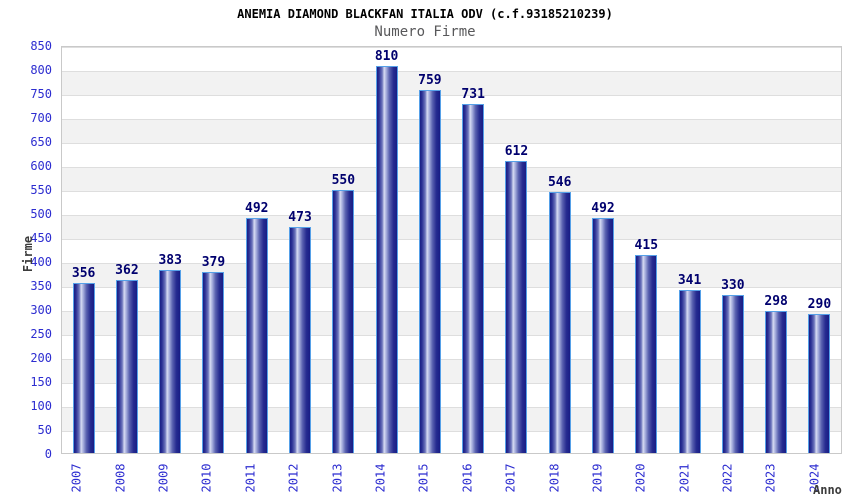 The image size is (850, 500). What do you see at coordinates (83, 367) in the screenshot?
I see `bar-2007` at bounding box center [83, 367].